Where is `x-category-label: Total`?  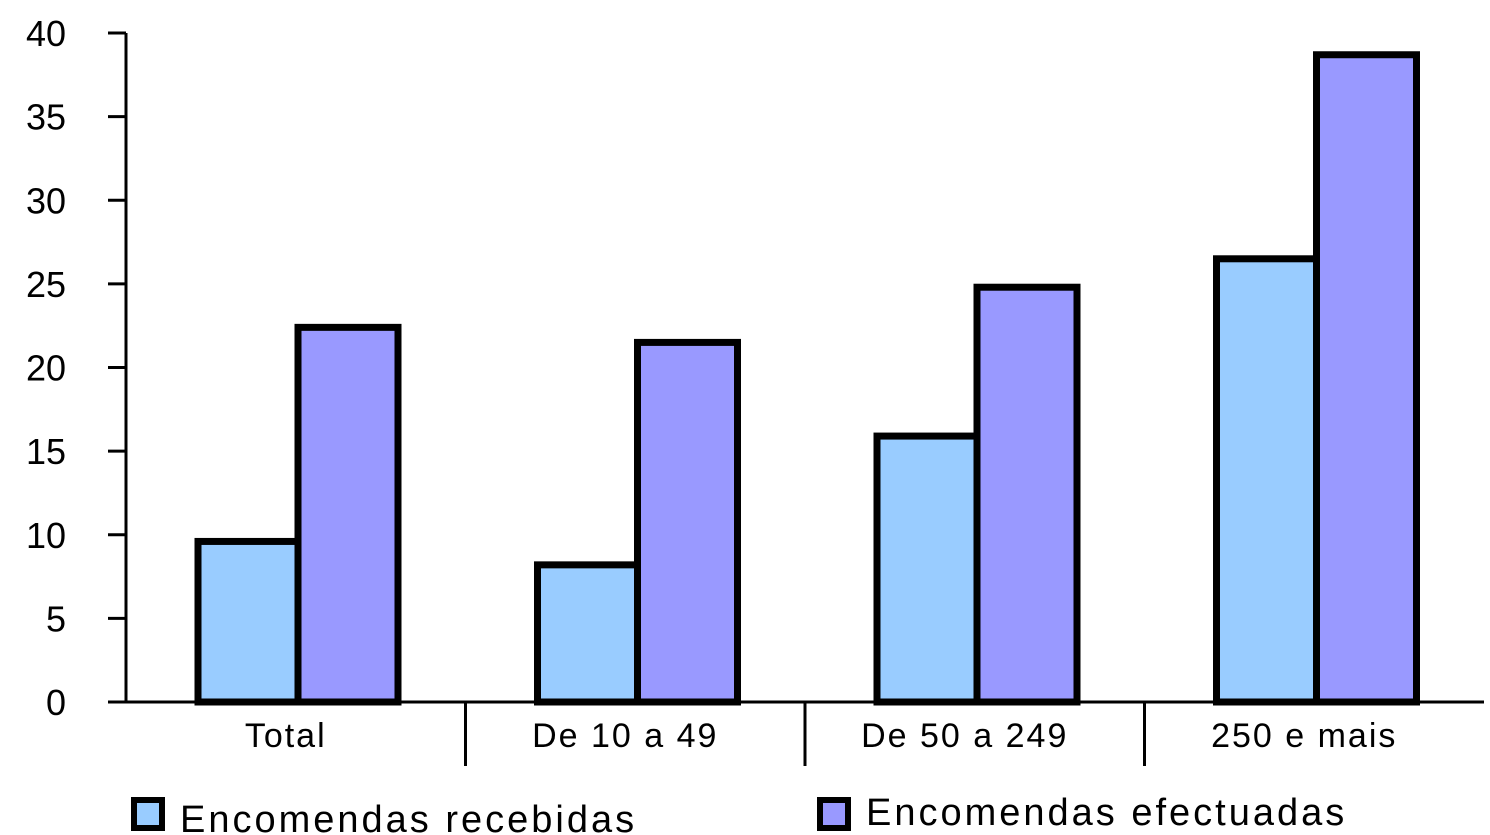
x-category-label: Total is located at coordinates (286, 736).